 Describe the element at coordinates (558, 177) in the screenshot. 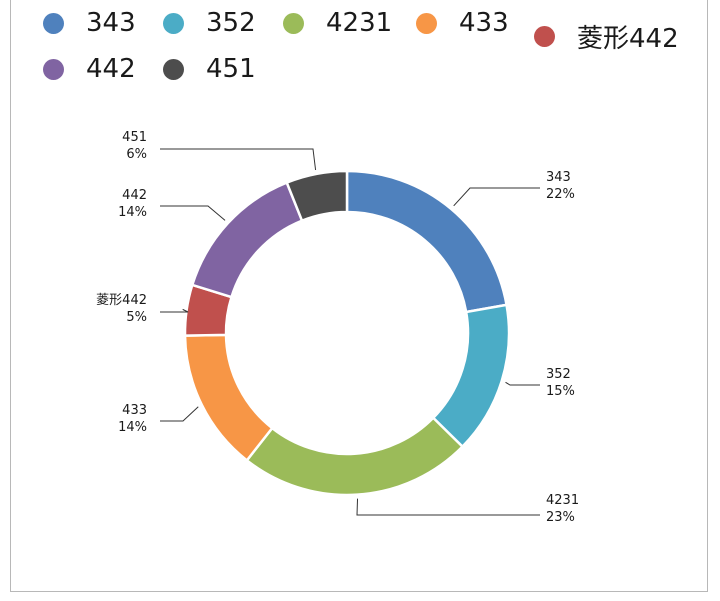

I see `data-label-category: 343` at that location.